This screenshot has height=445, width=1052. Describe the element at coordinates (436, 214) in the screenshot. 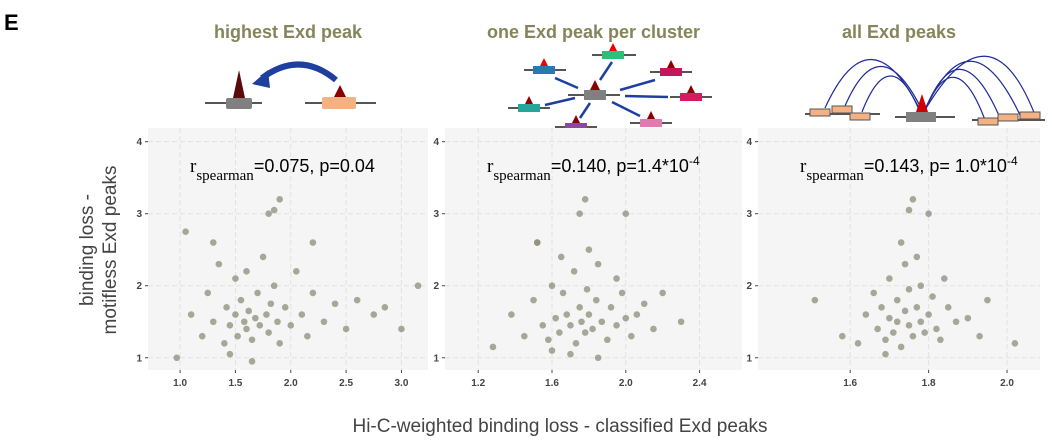

I see `y-tick-label: 3` at that location.